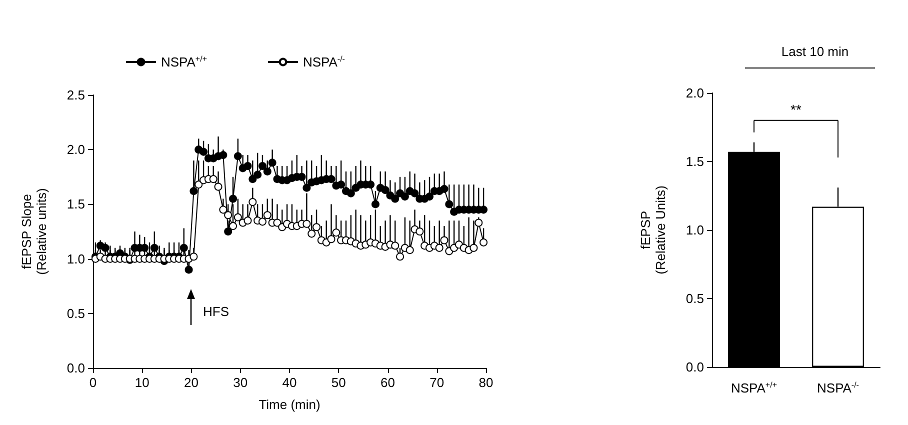 This screenshot has width=908, height=425. I want to click on x-tick-label: 30, so click(240, 382).